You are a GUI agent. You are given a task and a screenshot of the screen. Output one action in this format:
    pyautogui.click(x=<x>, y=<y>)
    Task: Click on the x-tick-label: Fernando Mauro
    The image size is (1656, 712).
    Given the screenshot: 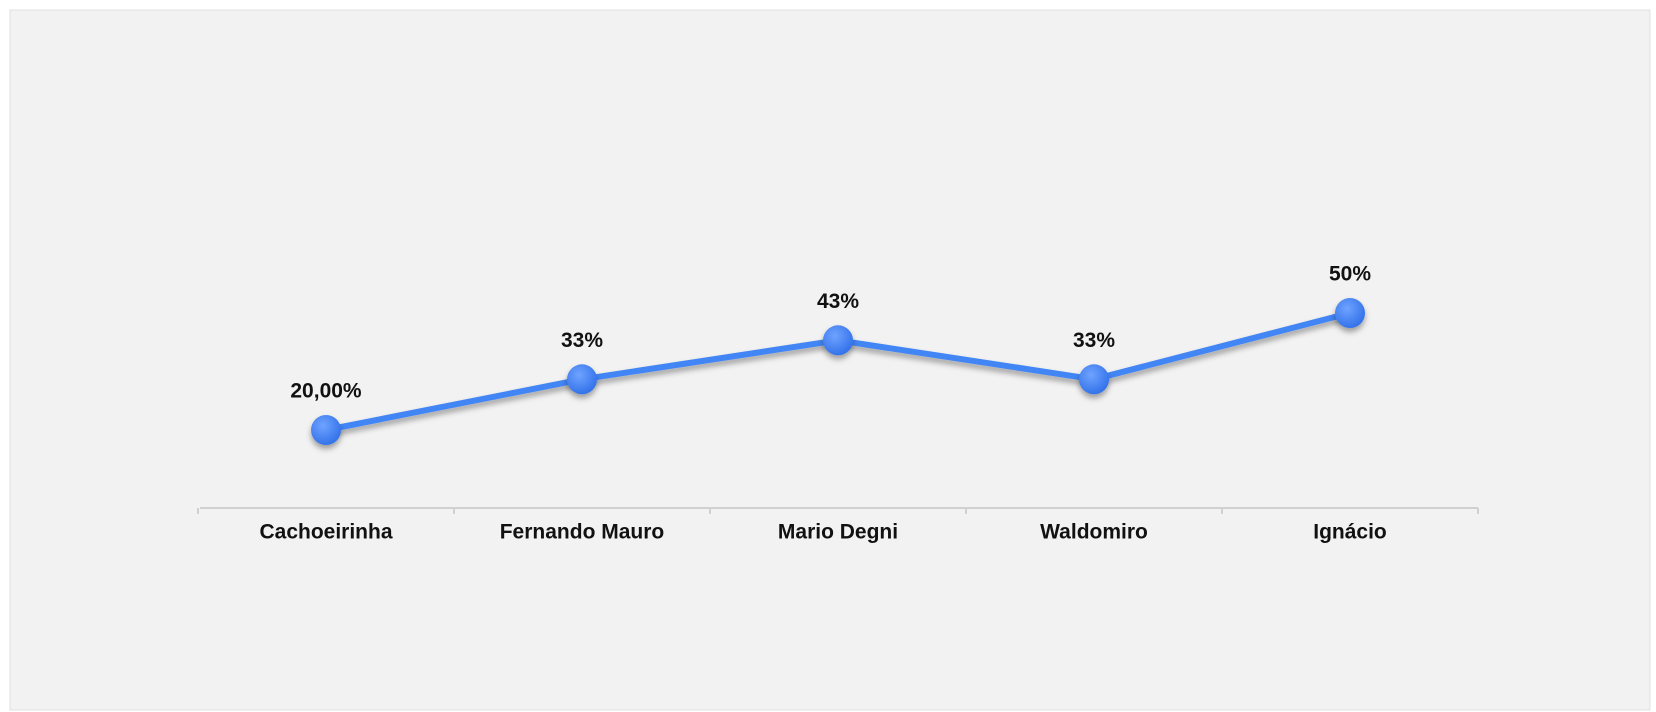 What is the action you would take?
    pyautogui.click(x=582, y=532)
    